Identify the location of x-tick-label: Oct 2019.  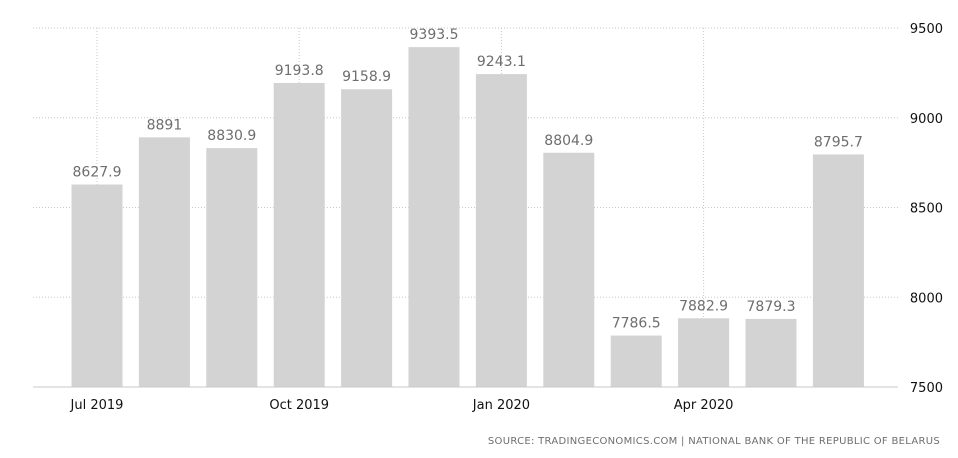
(299, 405).